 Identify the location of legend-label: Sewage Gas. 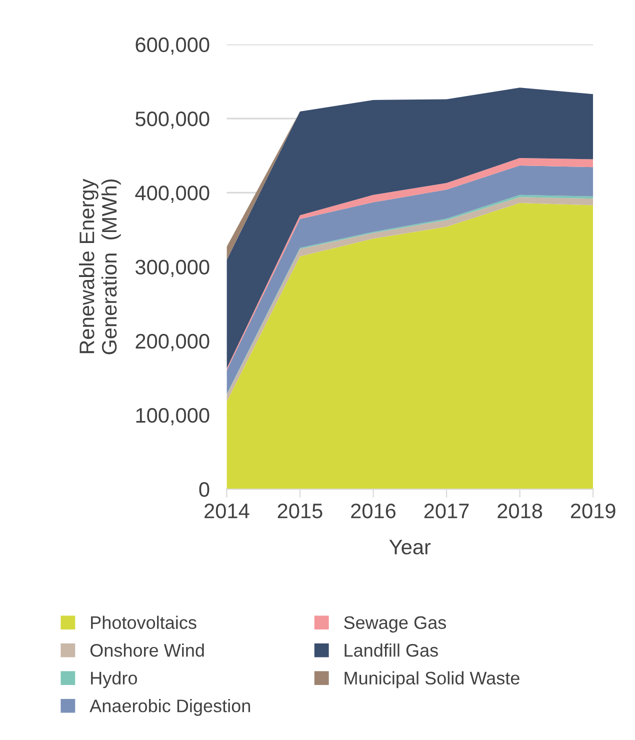
(395, 624).